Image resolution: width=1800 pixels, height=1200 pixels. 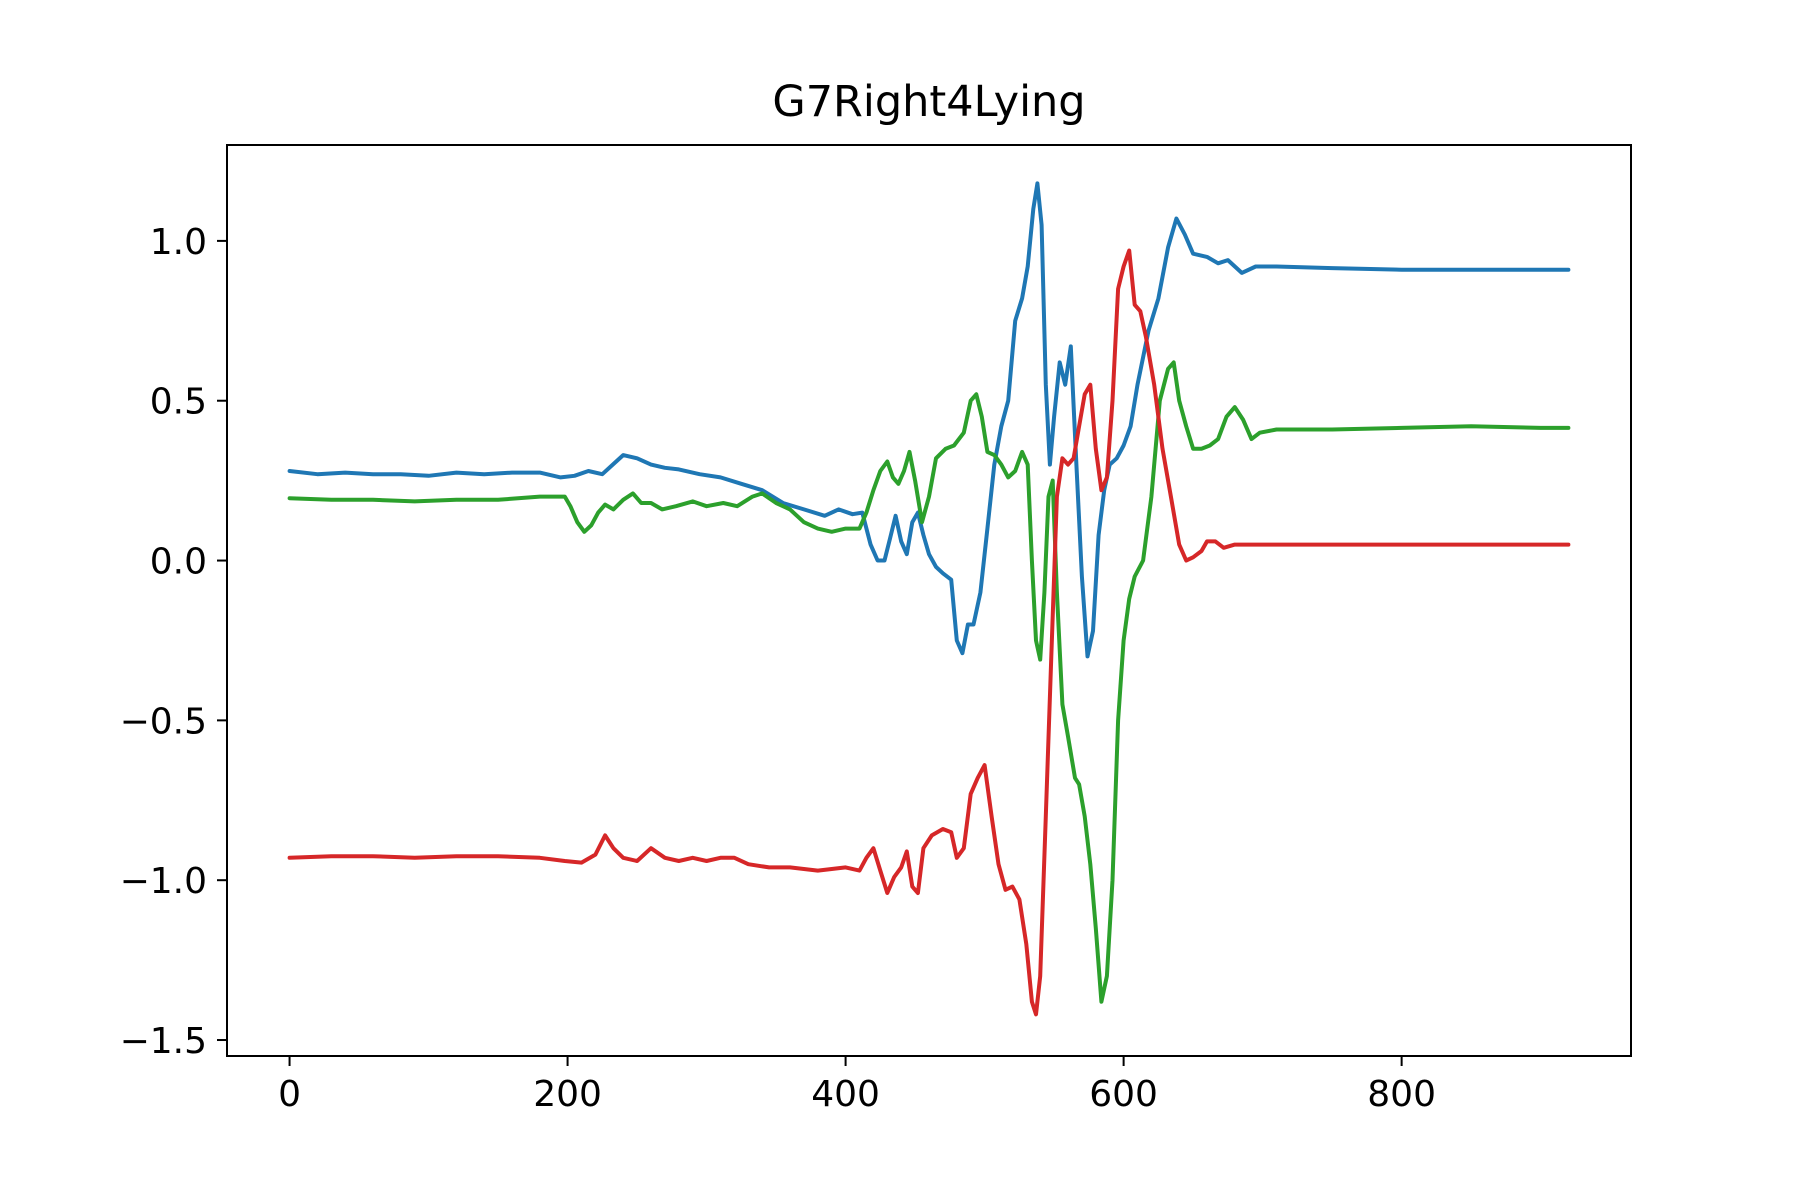 I want to click on y-tick-label: 0.0, so click(x=178, y=562).